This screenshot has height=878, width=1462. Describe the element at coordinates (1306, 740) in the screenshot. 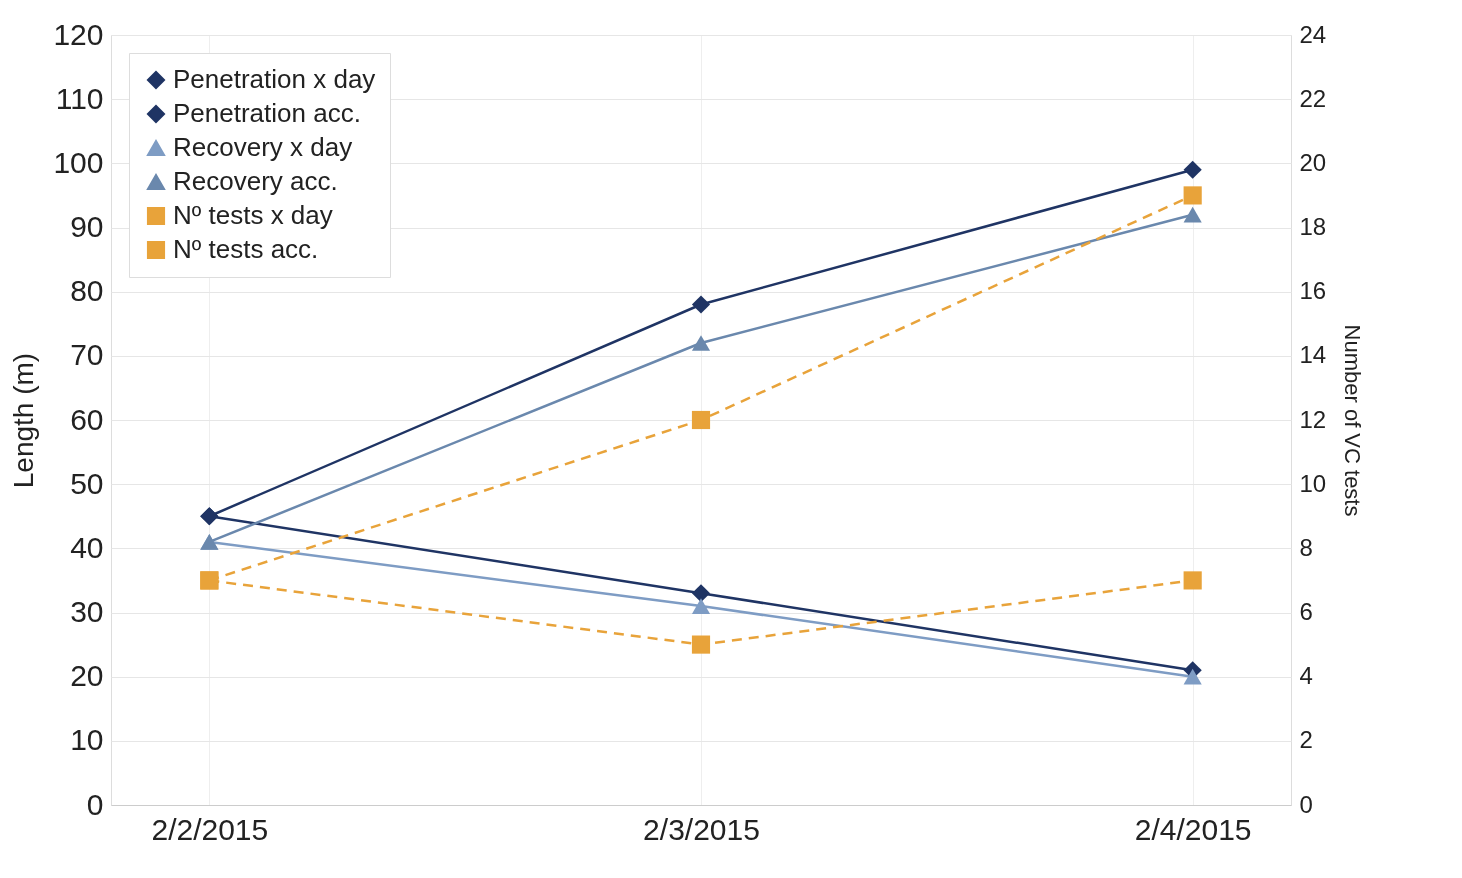

I see `y2-tick-label: 2` at that location.